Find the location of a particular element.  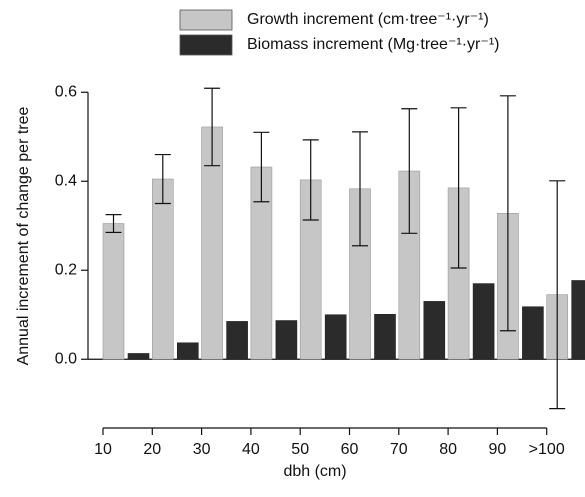

y-axis-label: Annual increment of change per tree is located at coordinates (23, 235).